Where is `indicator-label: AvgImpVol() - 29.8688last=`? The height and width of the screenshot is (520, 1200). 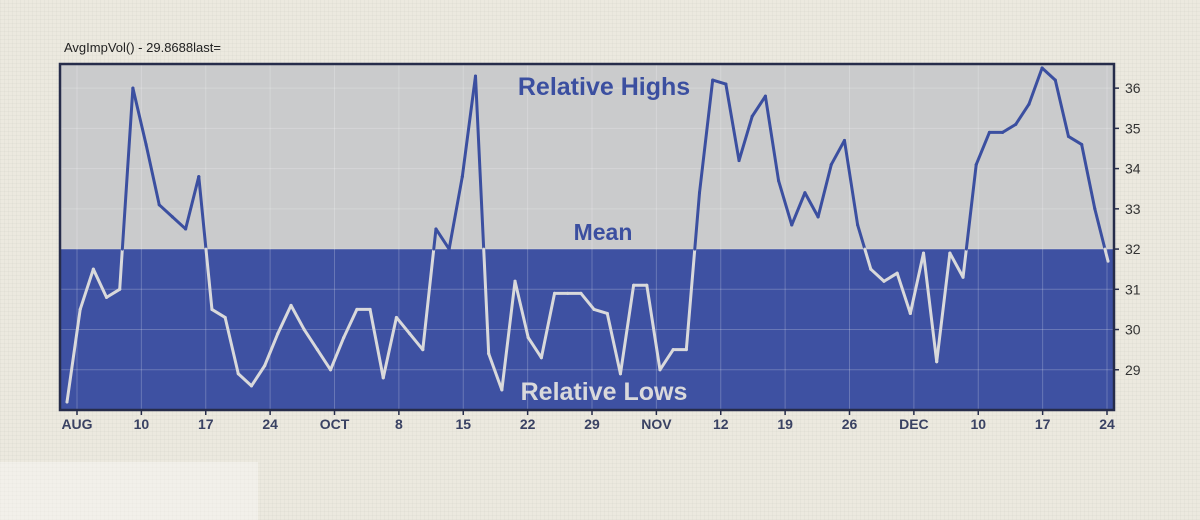 indicator-label: AvgImpVol() - 29.8688last= is located at coordinates (142, 47).